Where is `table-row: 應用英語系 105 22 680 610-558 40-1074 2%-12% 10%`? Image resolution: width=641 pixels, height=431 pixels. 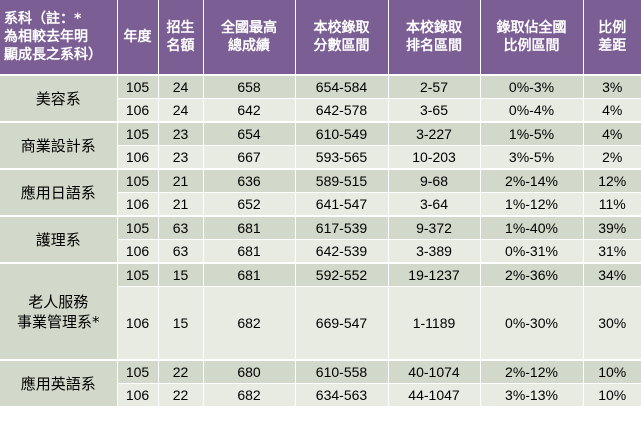 table-row: 應用英語系 105 22 680 610-558 40-1074 2%-12% 10% is located at coordinates (320, 382).